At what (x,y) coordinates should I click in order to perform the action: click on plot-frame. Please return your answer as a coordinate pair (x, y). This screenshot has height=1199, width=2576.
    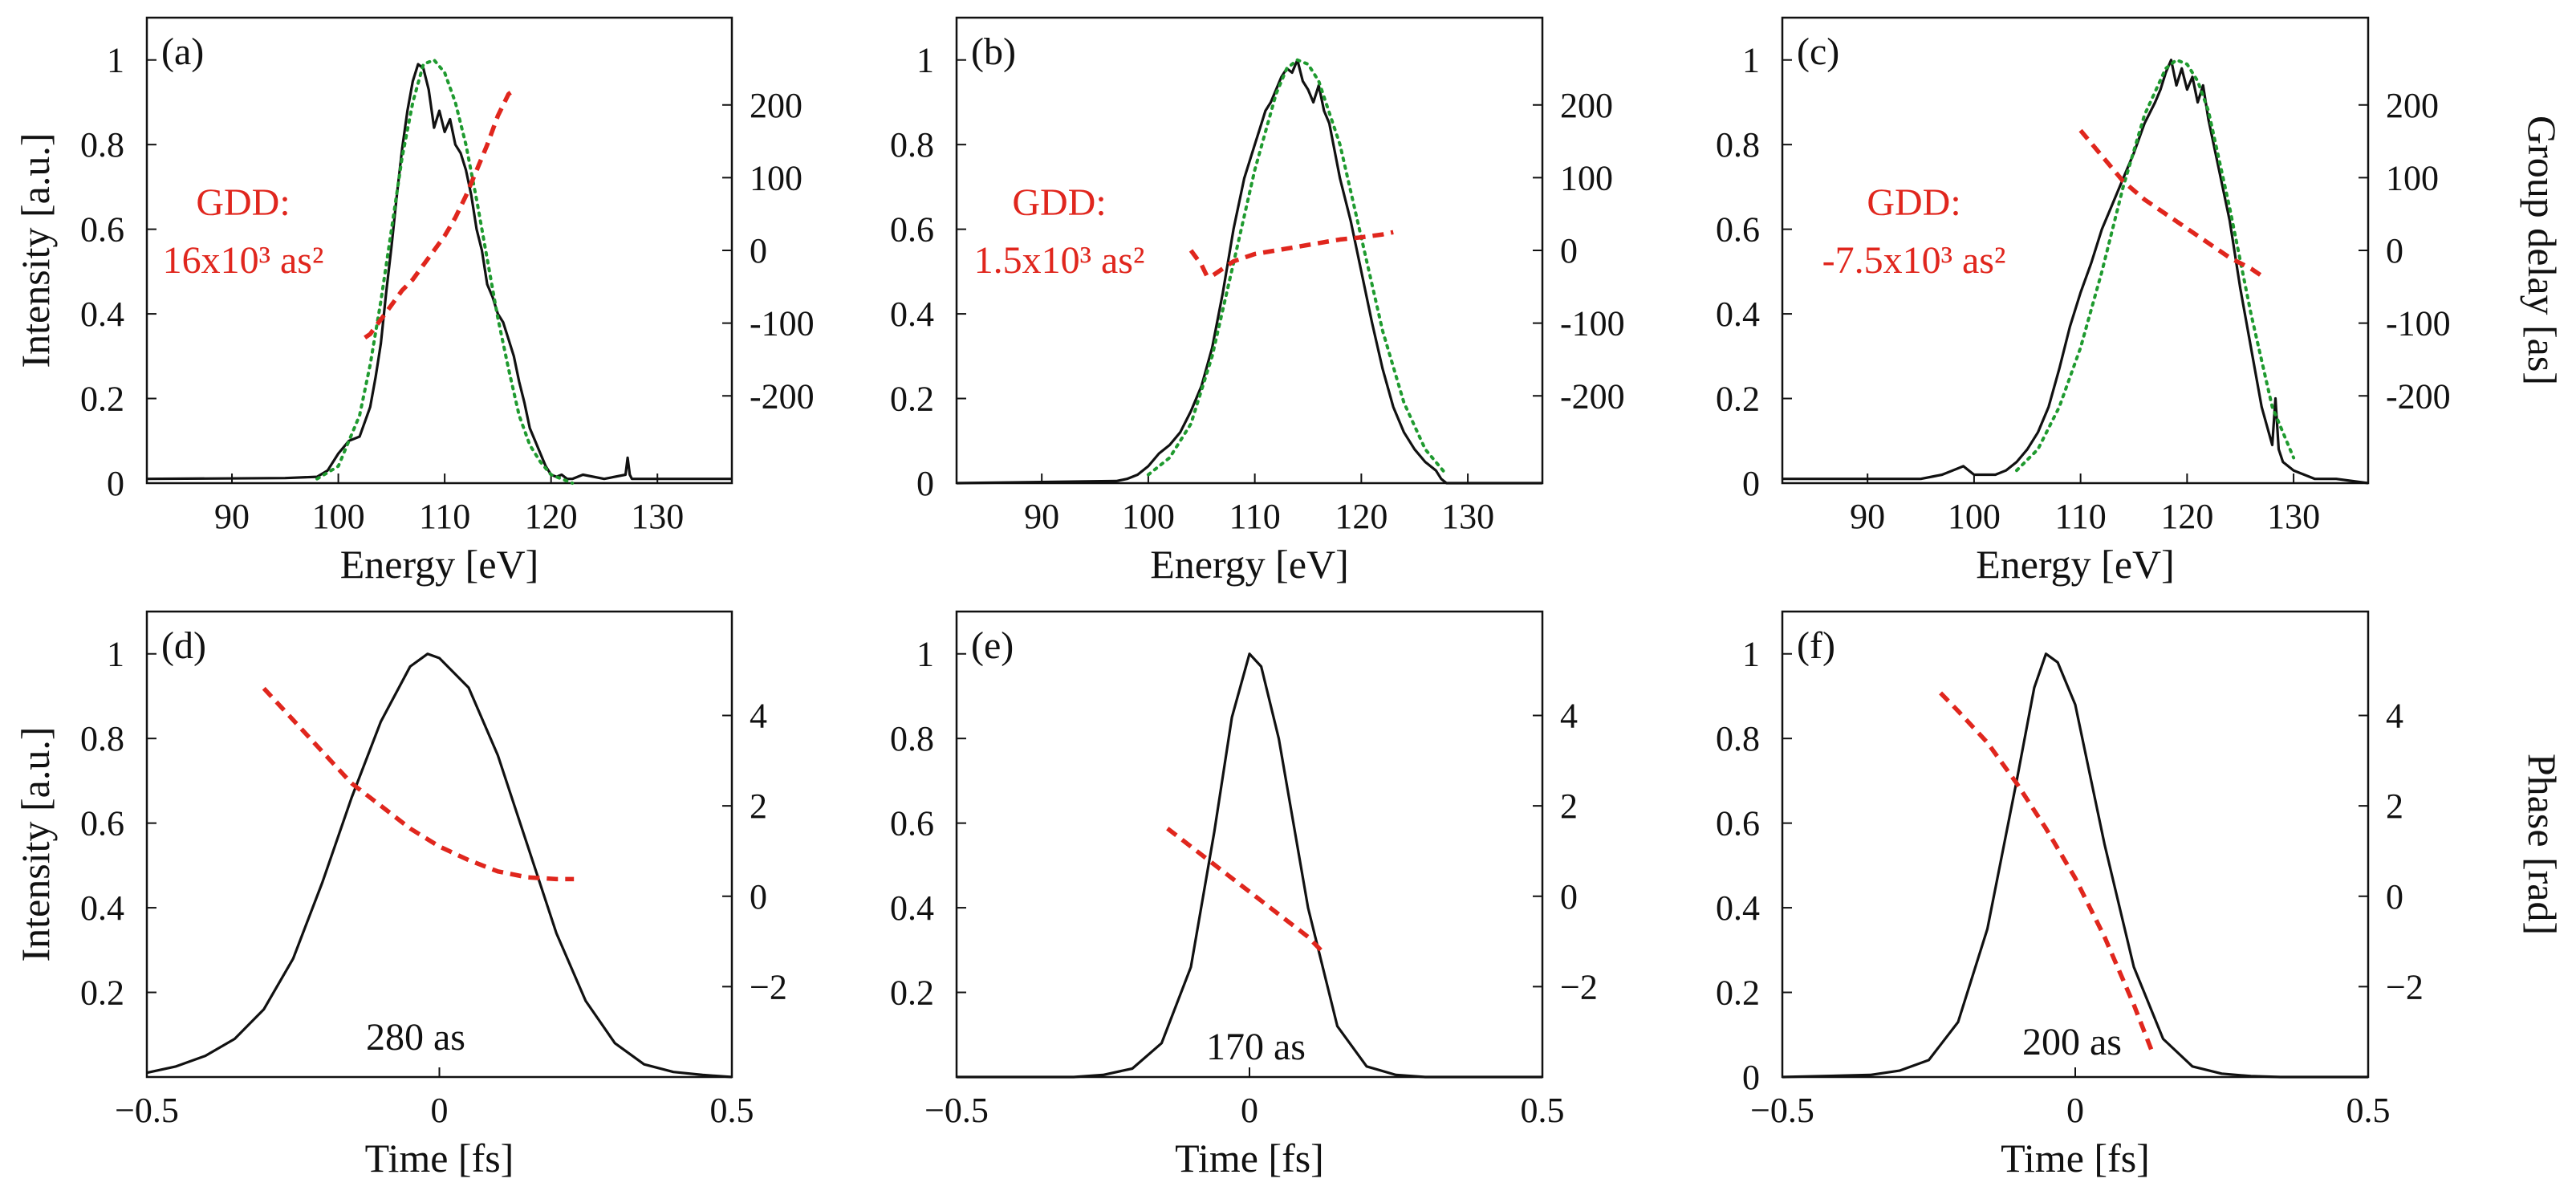
    Looking at the image, I should click on (2075, 844).